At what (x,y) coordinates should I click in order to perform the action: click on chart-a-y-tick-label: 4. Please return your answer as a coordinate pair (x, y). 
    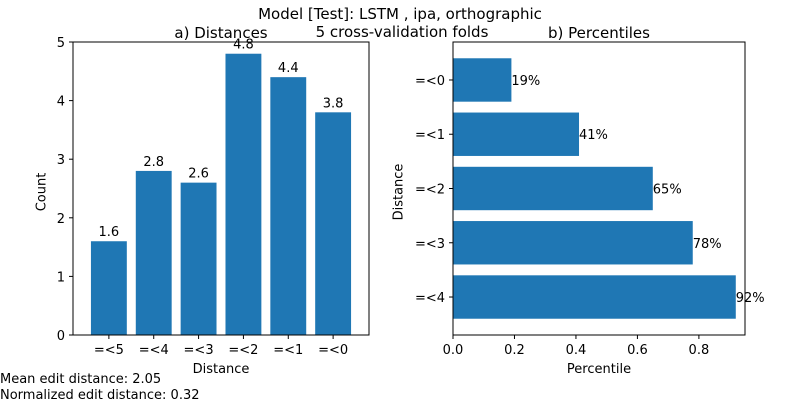
    Looking at the image, I should click on (61, 102).